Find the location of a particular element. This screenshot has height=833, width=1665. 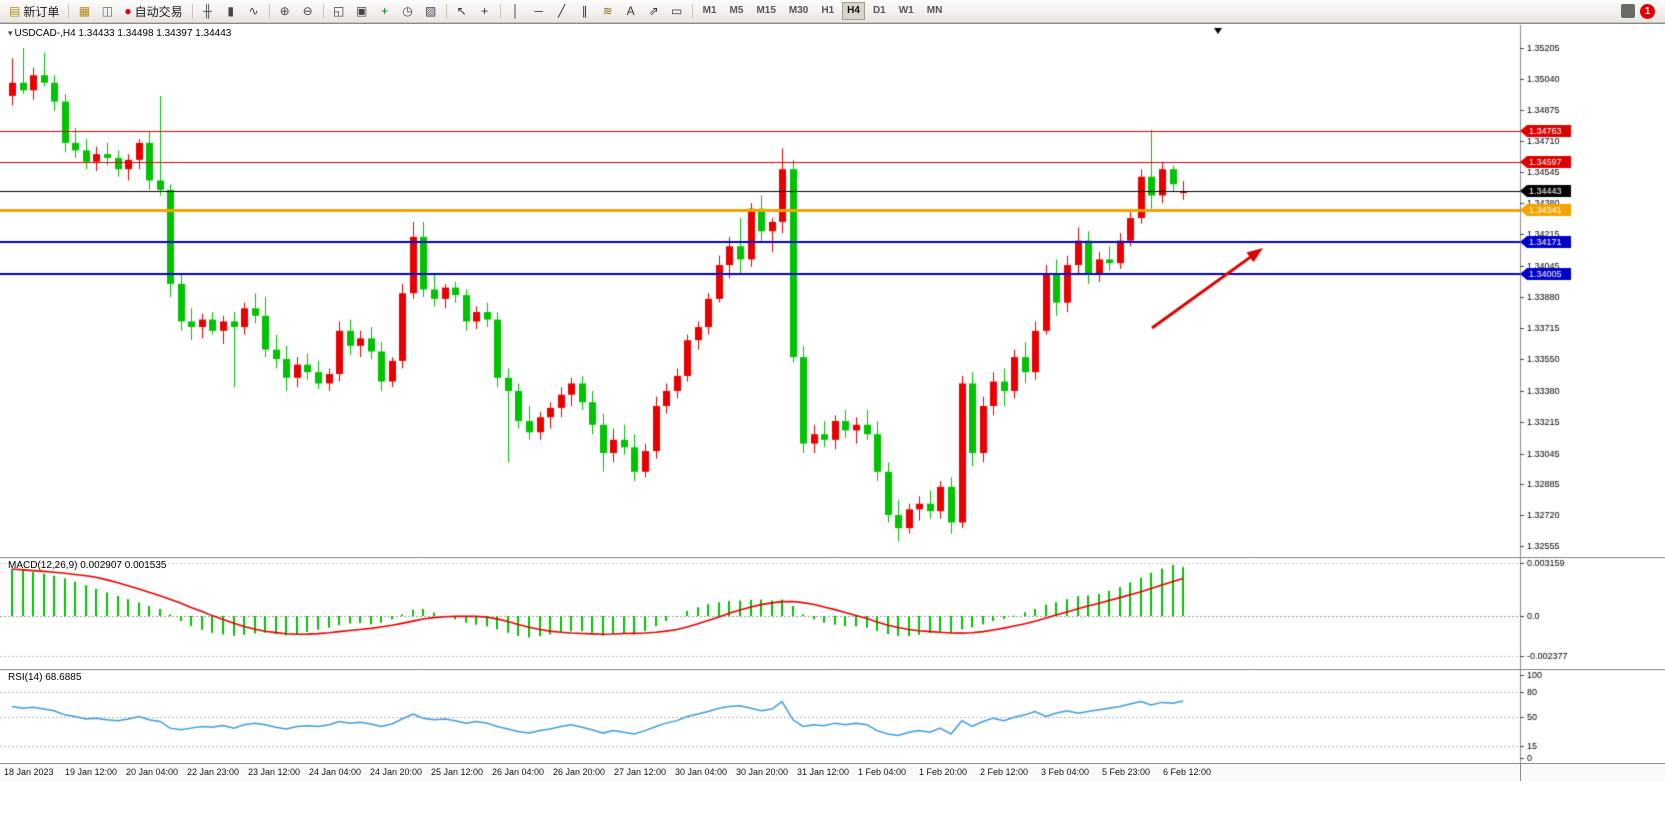

tile-windows-icon-glyph: ◱ is located at coordinates (338, 11).